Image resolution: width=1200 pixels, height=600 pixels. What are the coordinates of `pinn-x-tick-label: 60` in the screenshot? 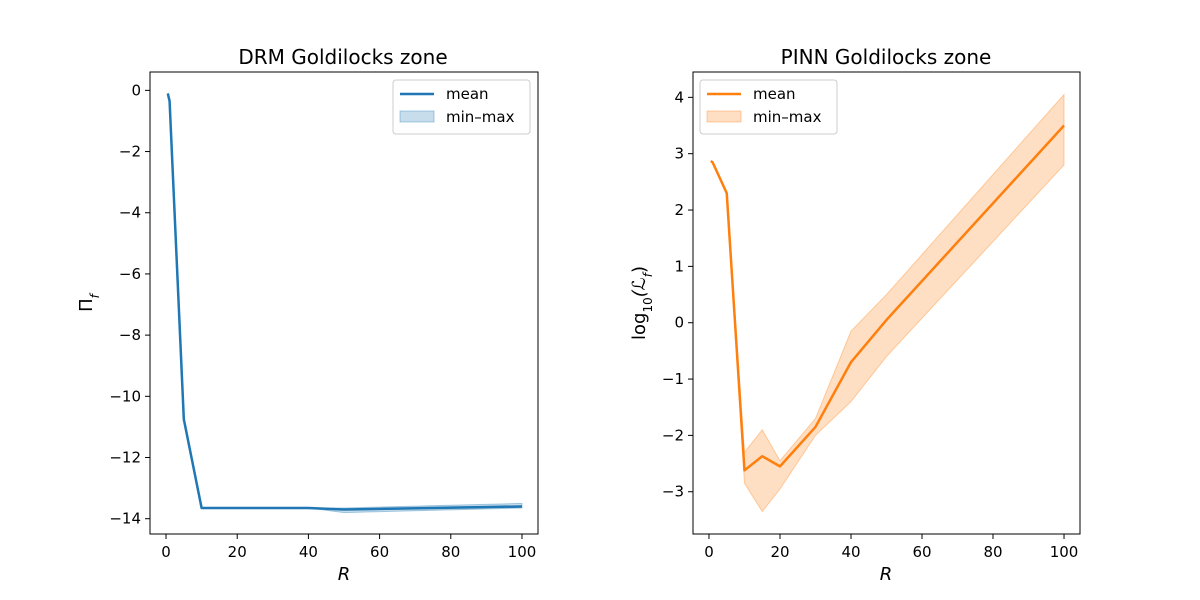 It's located at (921, 552).